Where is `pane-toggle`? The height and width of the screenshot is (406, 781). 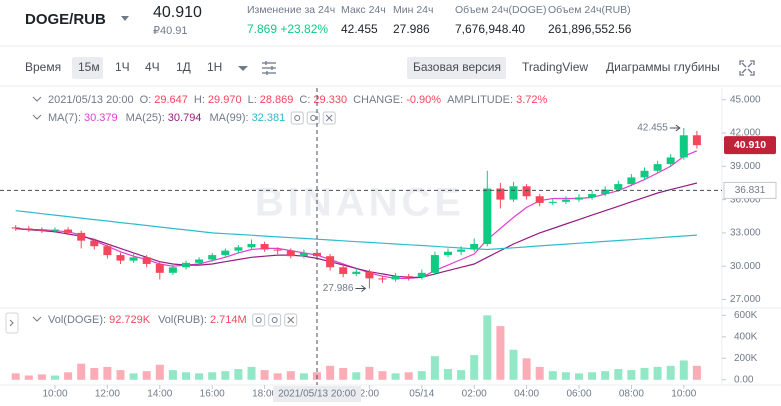
pane-toggle is located at coordinates (12, 323).